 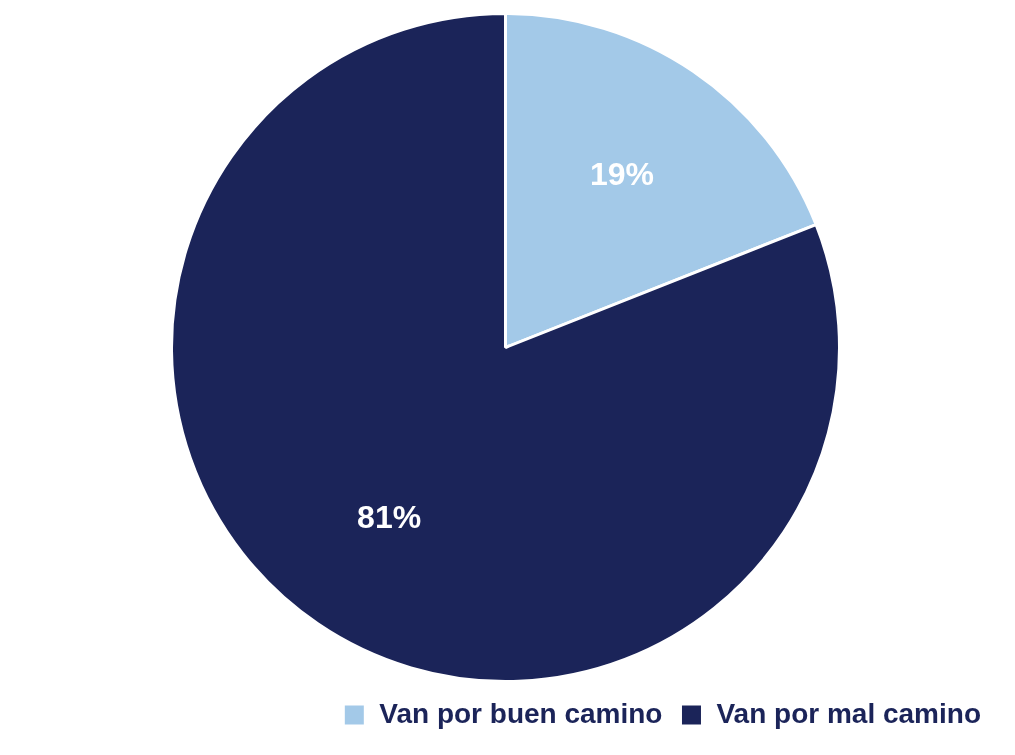 I want to click on legend-label: Van por mal camino, so click(x=849, y=713).